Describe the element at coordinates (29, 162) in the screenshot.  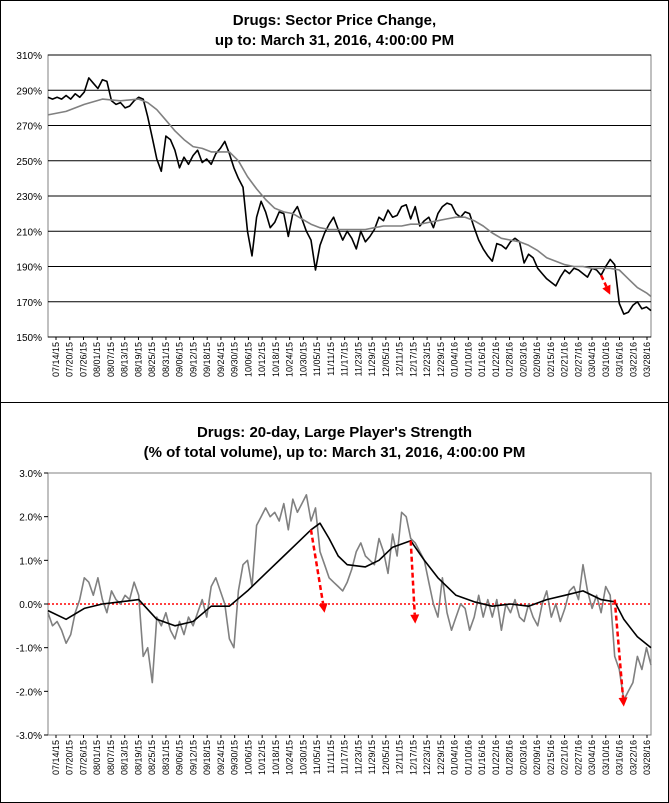
I see `y-tick-label: 250%` at that location.